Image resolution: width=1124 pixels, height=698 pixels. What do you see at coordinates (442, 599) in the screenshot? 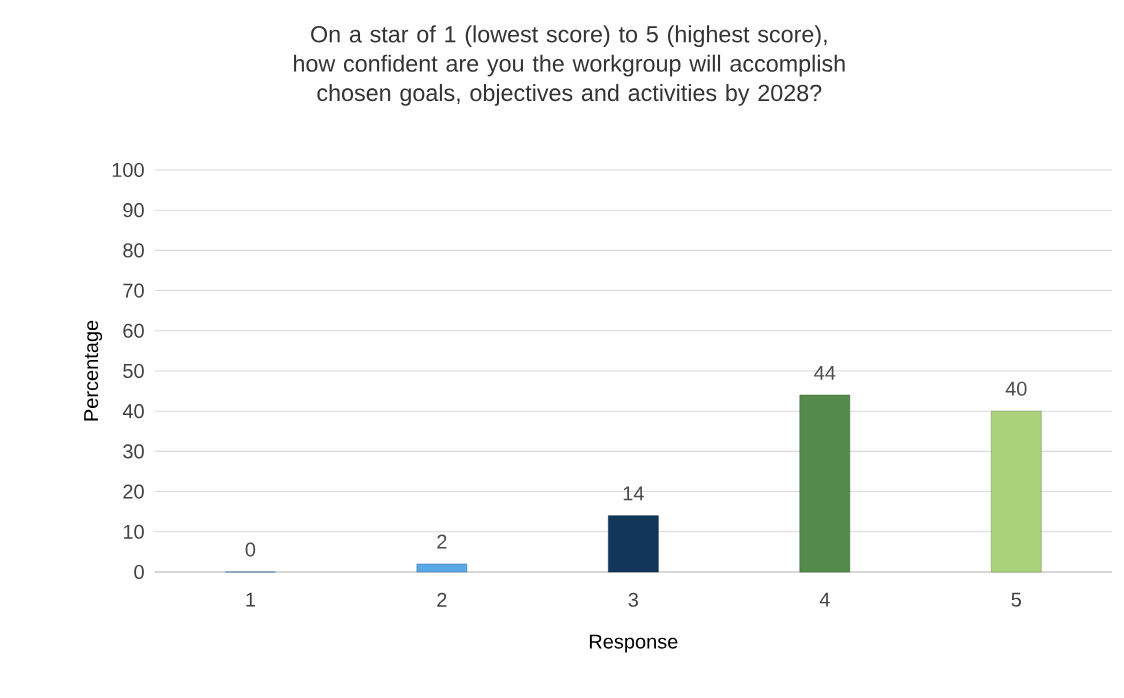
I see `x-tick-label: 2` at bounding box center [442, 599].